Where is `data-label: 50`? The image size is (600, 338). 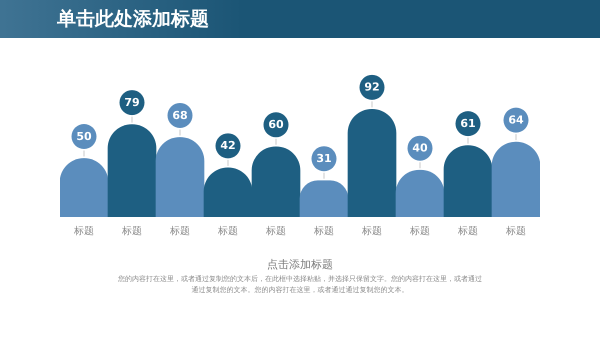 data-label: 50 is located at coordinates (84, 136).